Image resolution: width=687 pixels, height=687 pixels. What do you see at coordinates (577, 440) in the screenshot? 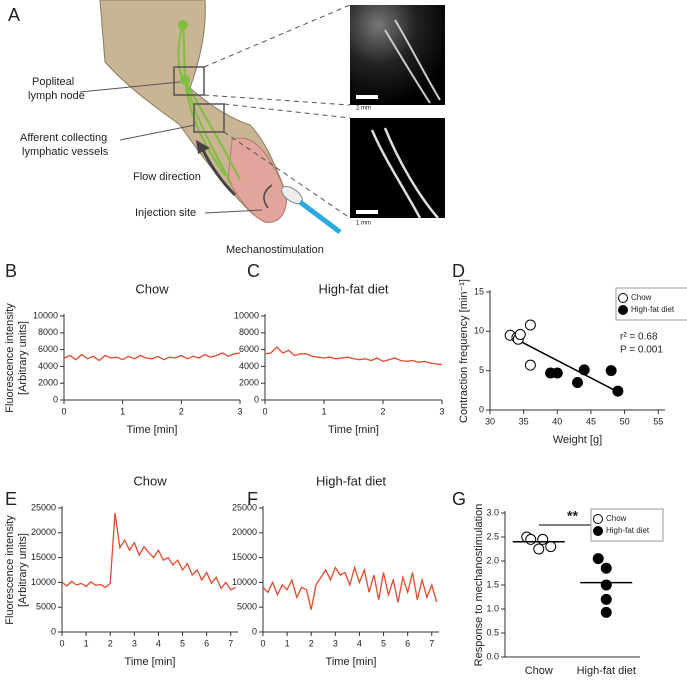
I see `x-axis-title: Weight [g]` at bounding box center [577, 440].